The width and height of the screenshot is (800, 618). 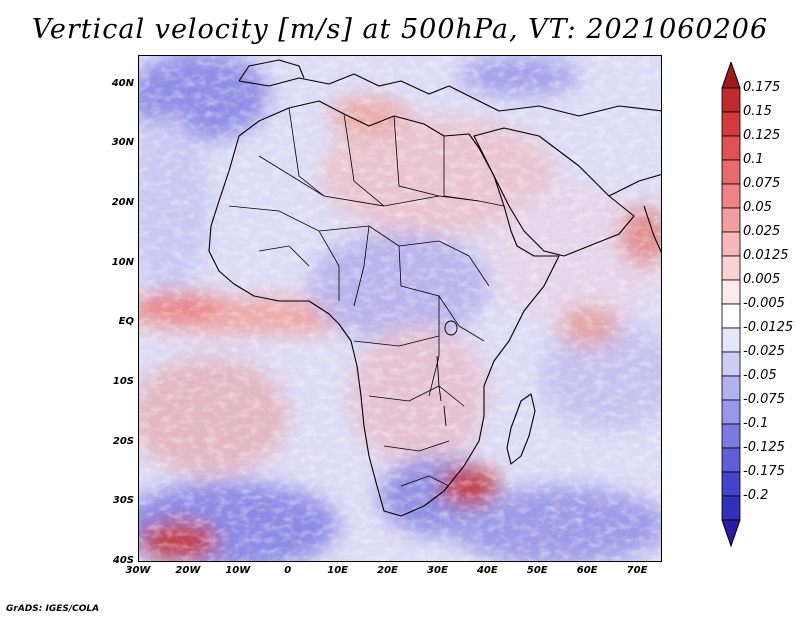 I want to click on colorbar-lower-arrow, so click(x=731, y=533).